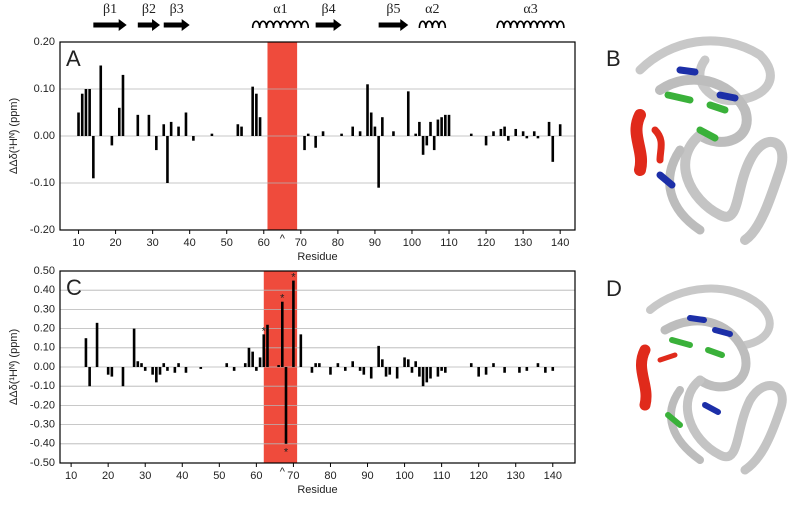 This screenshot has height=509, width=800. Describe the element at coordinates (613, 58) in the screenshot. I see `panel-label: B` at that location.